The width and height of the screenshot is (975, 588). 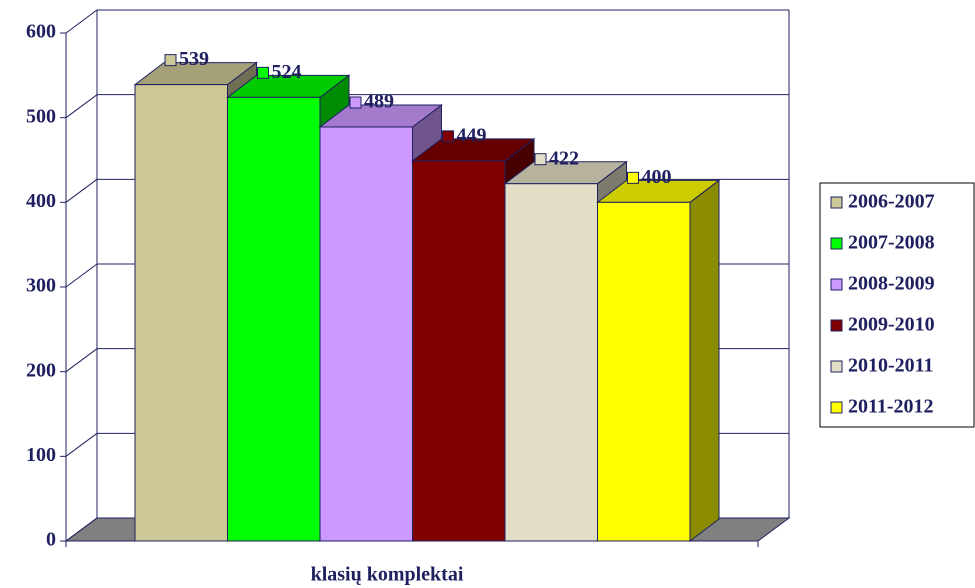 I want to click on data-label: 400, so click(x=657, y=177).